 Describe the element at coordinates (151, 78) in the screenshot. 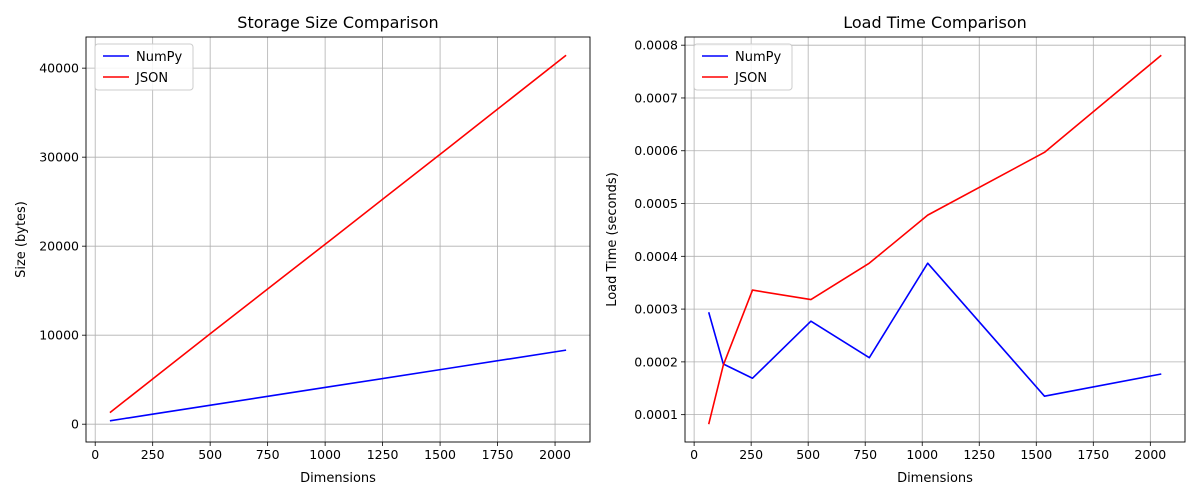

I see `chart1-legend-label-json: JSON` at that location.